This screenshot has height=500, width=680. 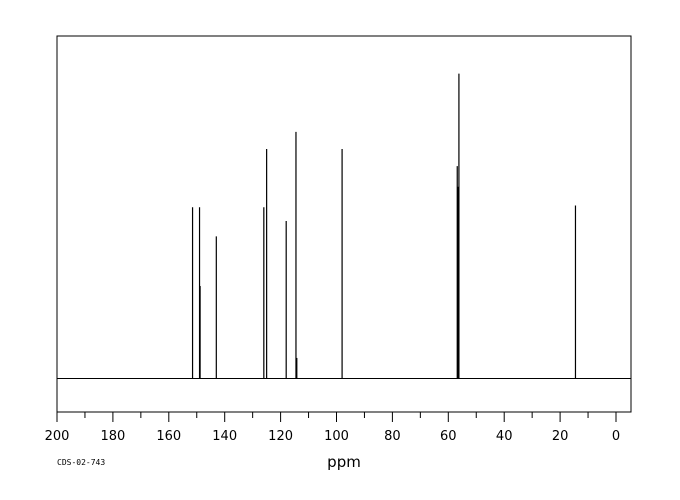 I want to click on x-axis-title: ppm, so click(x=344, y=462).